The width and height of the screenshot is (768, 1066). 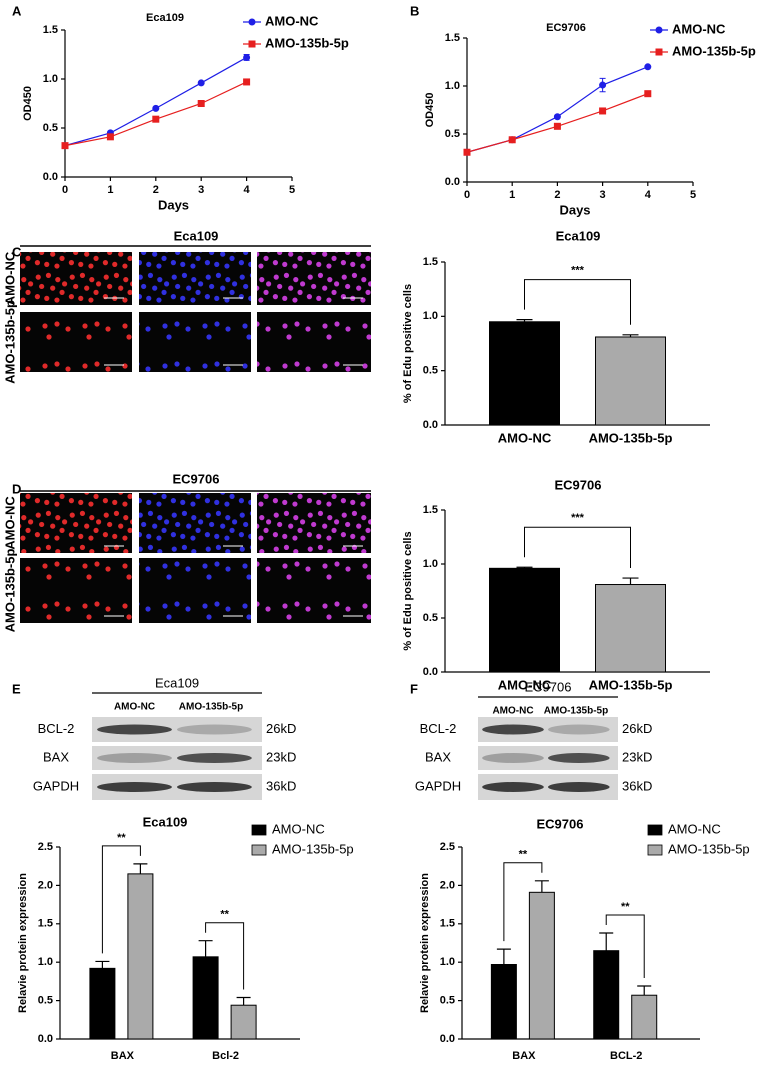 What do you see at coordinates (196, 235) in the screenshot?
I see `image-title: Eca109` at bounding box center [196, 235].